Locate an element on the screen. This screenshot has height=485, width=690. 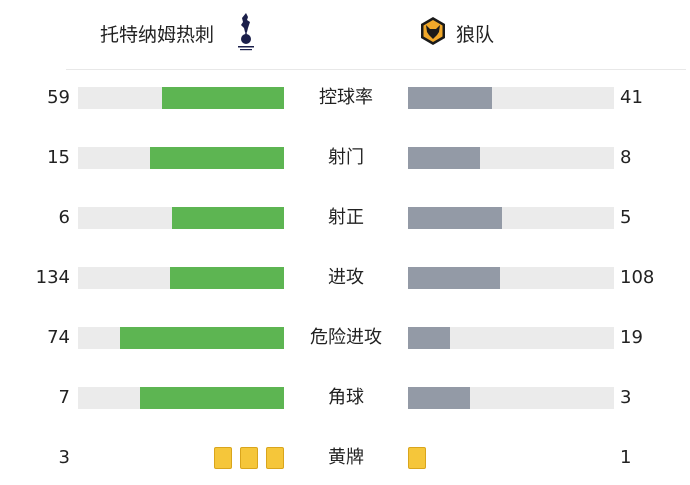
stat-row: 3 黄牌 1 is located at coordinates (345, 458).